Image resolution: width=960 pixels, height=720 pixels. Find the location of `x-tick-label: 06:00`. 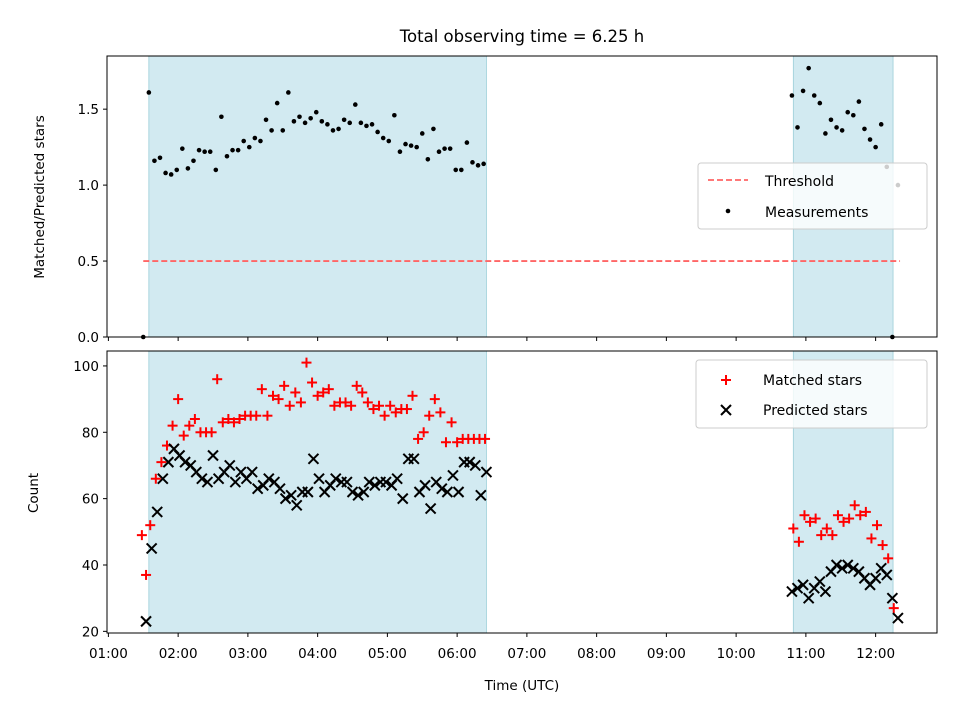

x-tick-label: 06:00 is located at coordinates (457, 654).